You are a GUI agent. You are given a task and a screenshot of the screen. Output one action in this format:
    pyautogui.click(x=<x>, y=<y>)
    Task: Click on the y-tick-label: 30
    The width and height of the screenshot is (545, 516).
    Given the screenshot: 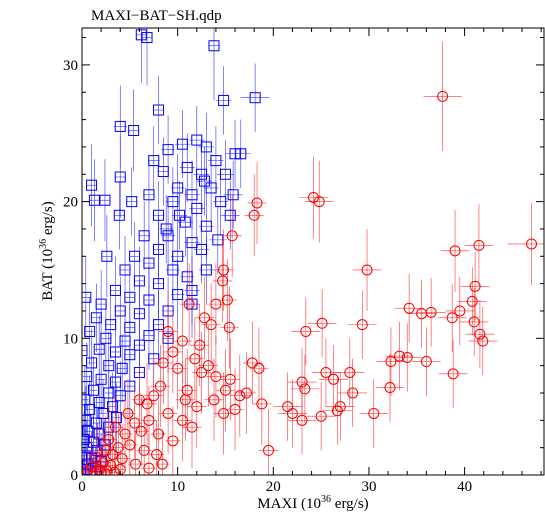 What is the action you would take?
    pyautogui.click(x=70, y=66)
    